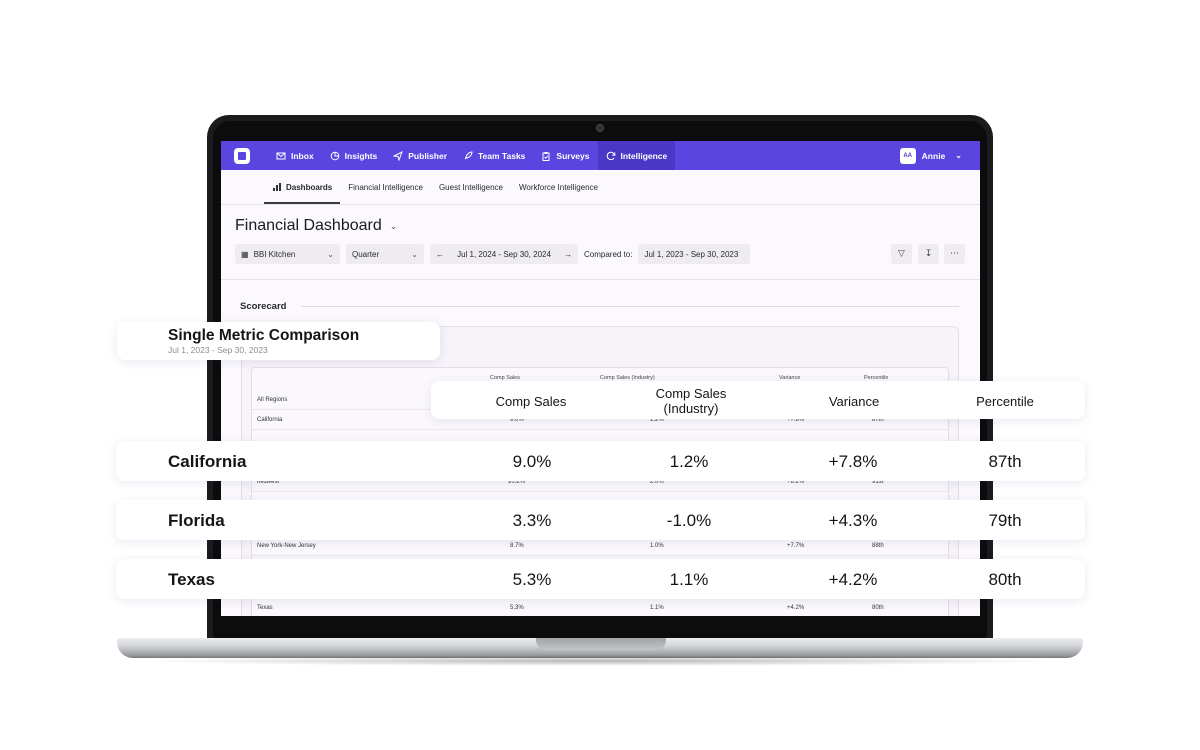  Describe the element at coordinates (366, 254) in the screenshot. I see `period-value: Quarter` at that location.